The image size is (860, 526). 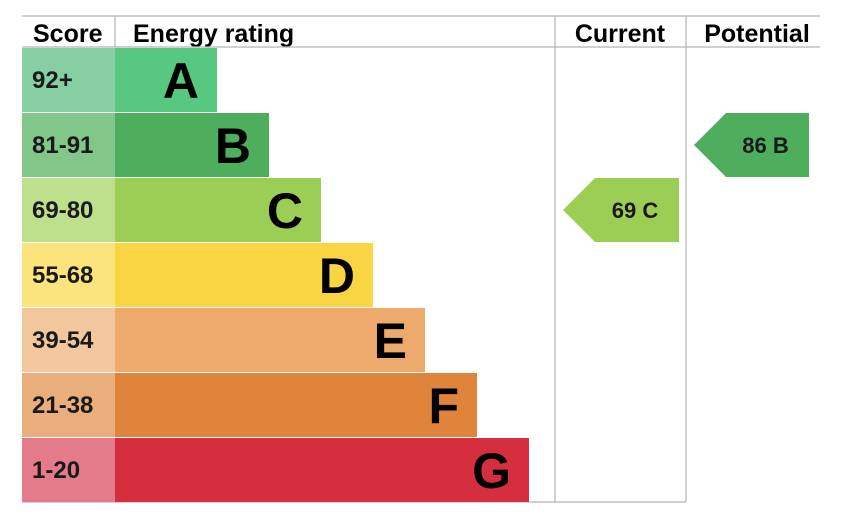 I want to click on rating-letter-d: D, so click(x=337, y=276).